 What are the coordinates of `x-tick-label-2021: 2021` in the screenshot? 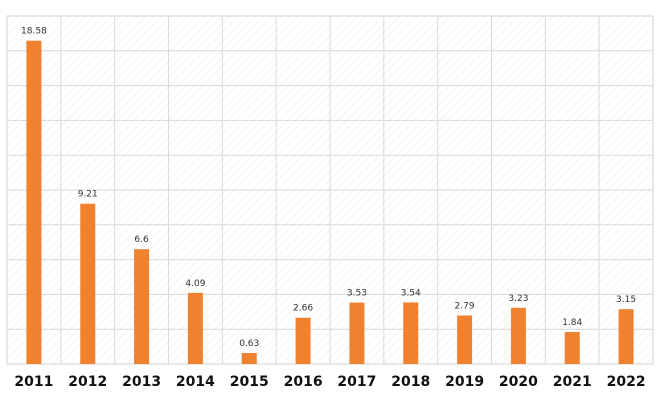 It's located at (572, 382).